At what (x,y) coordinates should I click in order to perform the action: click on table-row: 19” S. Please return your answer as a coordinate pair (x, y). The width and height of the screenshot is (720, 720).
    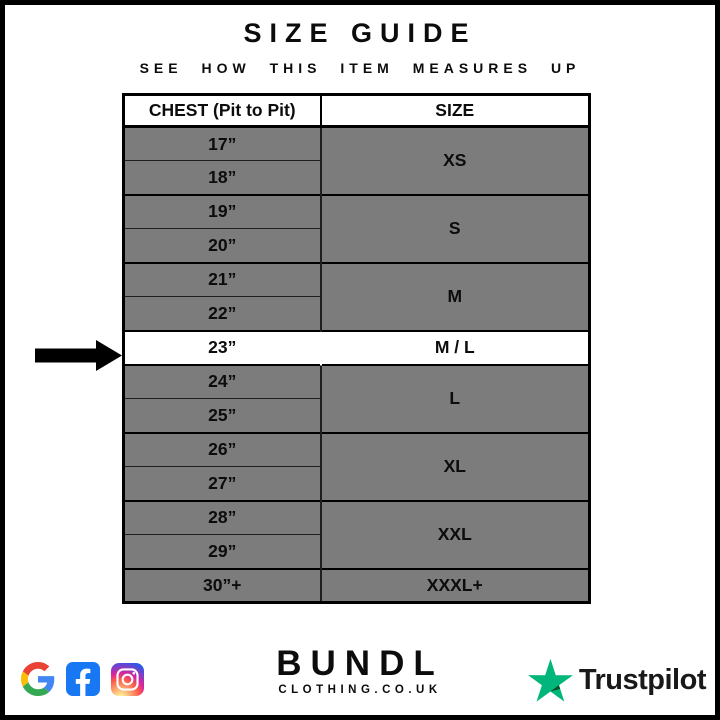
    Looking at the image, I should click on (356, 228).